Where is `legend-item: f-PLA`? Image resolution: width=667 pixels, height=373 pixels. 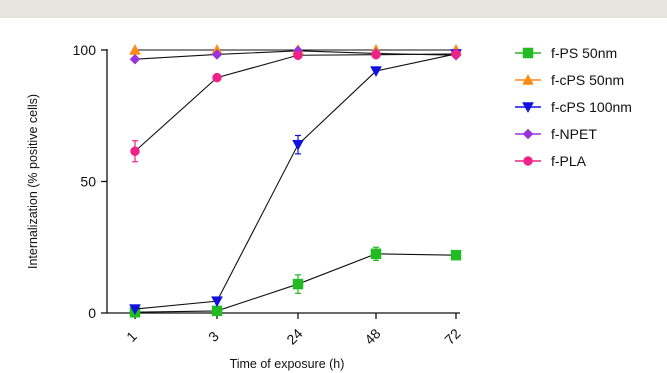 legend-item: f-PLA is located at coordinates (551, 161).